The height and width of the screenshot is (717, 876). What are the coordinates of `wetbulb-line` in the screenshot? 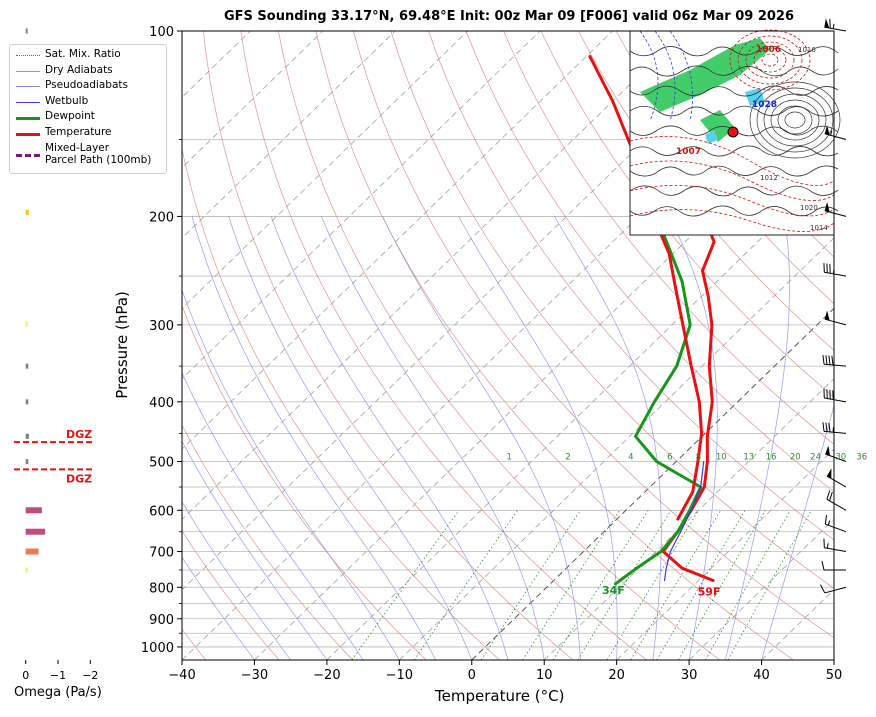 It's located at (684, 521).